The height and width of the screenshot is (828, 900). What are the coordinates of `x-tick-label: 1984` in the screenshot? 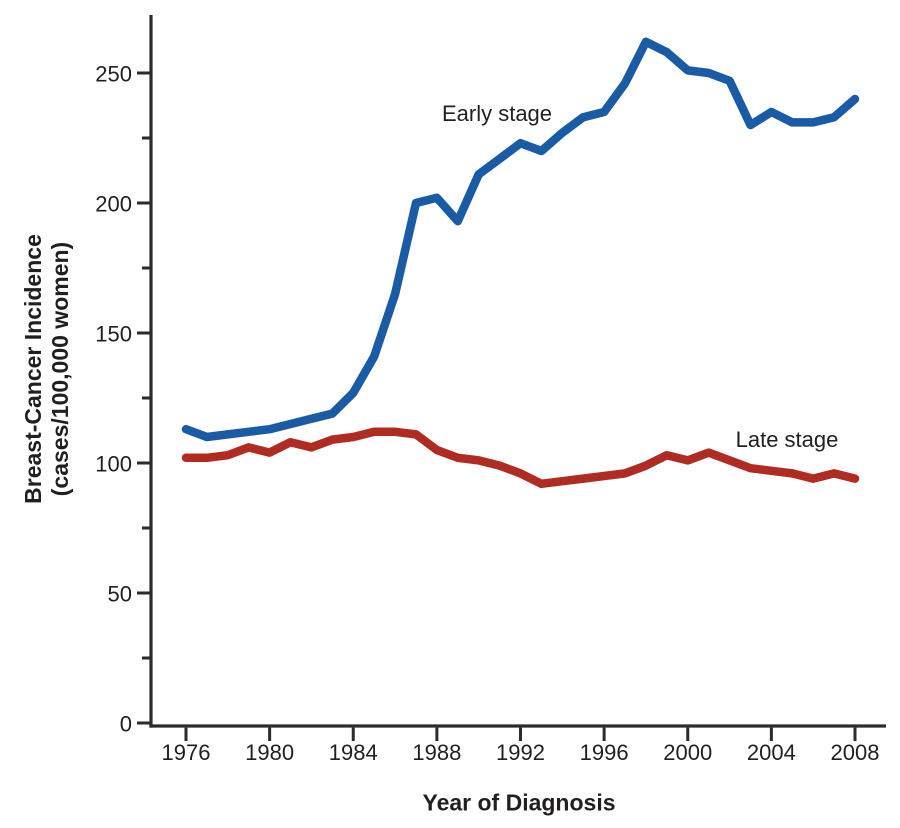 It's located at (353, 752).